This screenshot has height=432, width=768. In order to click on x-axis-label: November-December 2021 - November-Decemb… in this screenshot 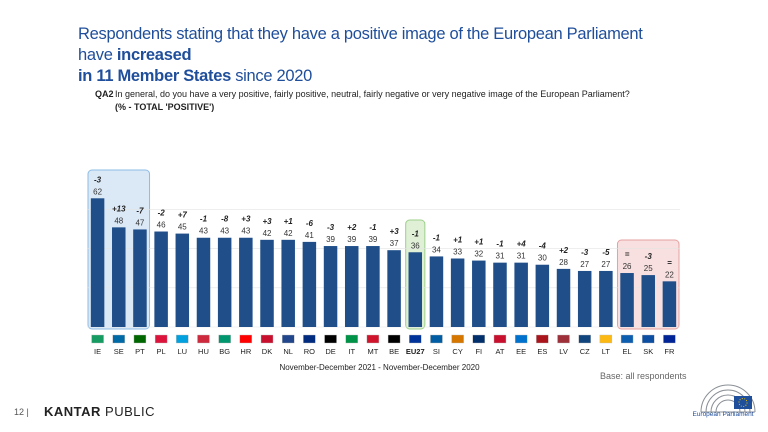, I will do `click(379, 367)`.